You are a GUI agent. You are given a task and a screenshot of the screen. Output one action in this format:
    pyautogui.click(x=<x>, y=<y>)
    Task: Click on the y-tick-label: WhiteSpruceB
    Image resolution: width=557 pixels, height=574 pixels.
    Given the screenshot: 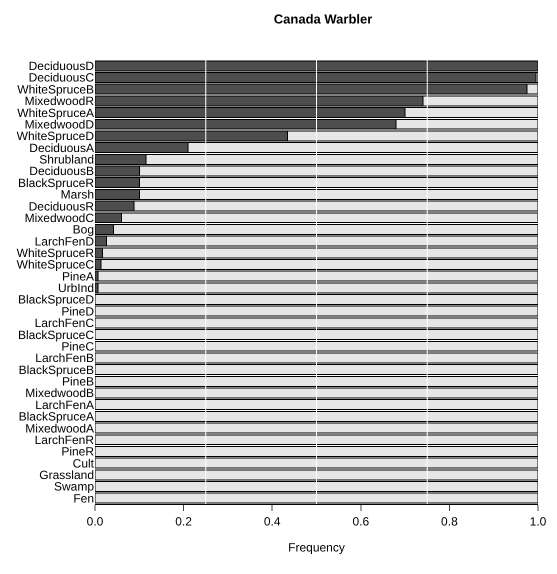 What is the action you would take?
    pyautogui.click(x=55, y=89)
    